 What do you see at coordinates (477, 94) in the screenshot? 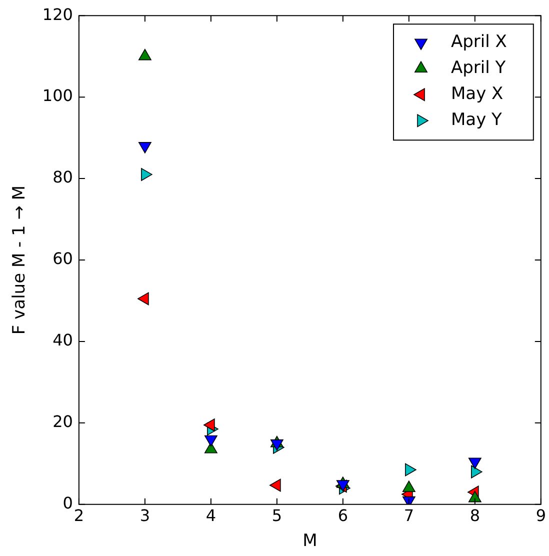
I see `legend-label: May X` at bounding box center [477, 94].